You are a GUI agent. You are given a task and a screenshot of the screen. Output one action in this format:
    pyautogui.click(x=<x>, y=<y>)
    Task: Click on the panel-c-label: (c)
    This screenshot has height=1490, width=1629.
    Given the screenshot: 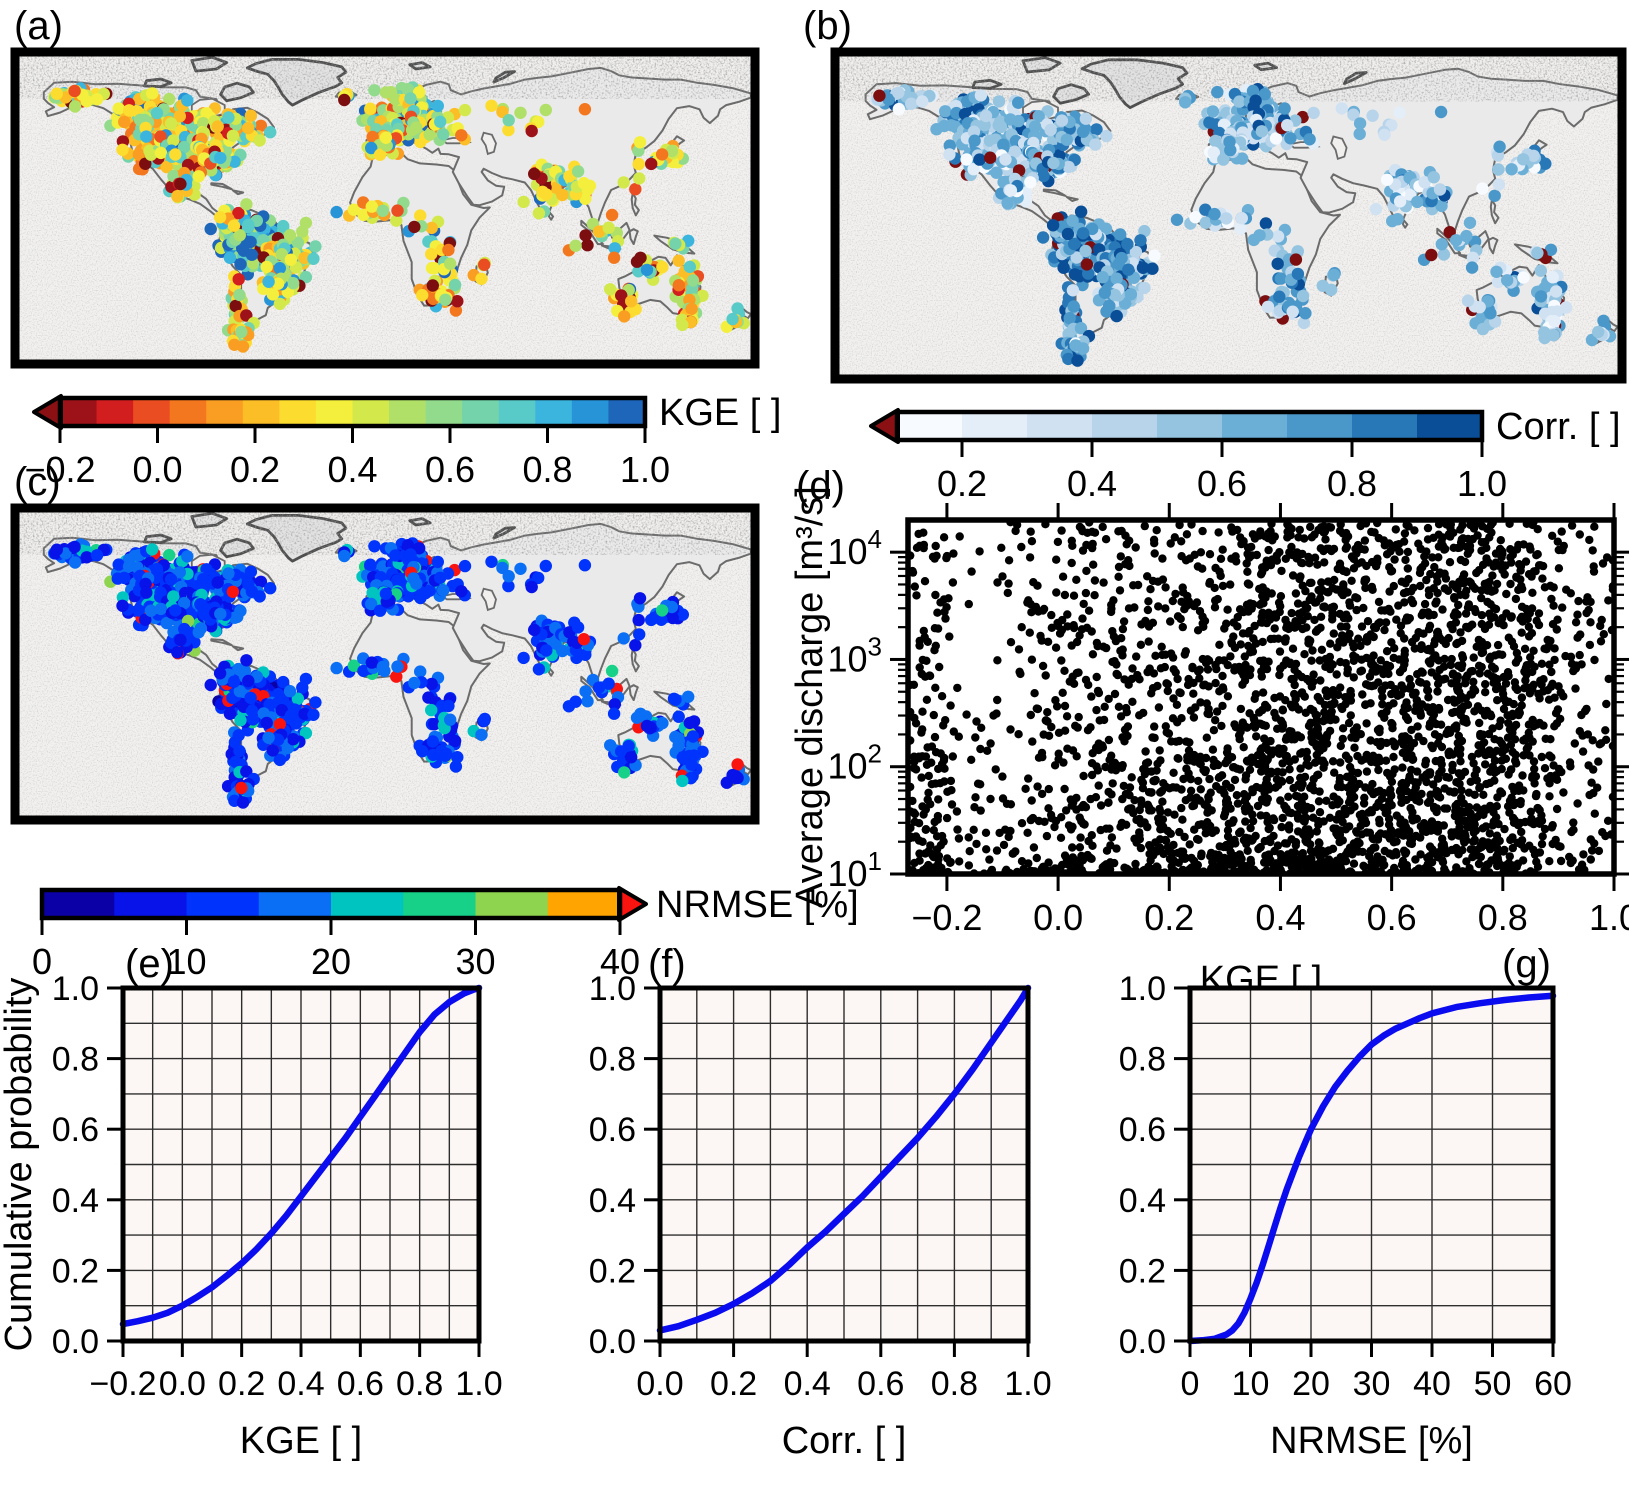 What is the action you would take?
    pyautogui.click(x=37, y=482)
    